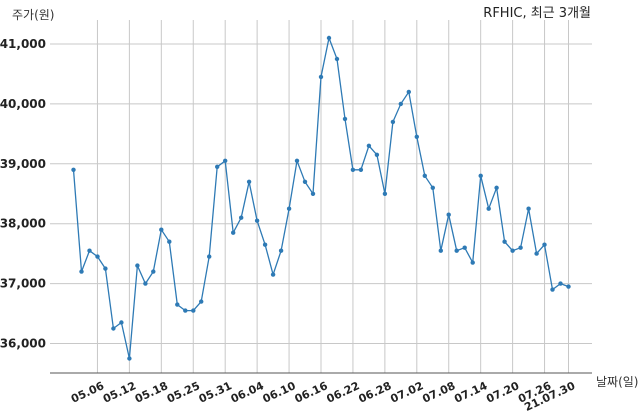  Describe the element at coordinates (311, 392) in the screenshot. I see `x-tick-label: 06.16` at that location.